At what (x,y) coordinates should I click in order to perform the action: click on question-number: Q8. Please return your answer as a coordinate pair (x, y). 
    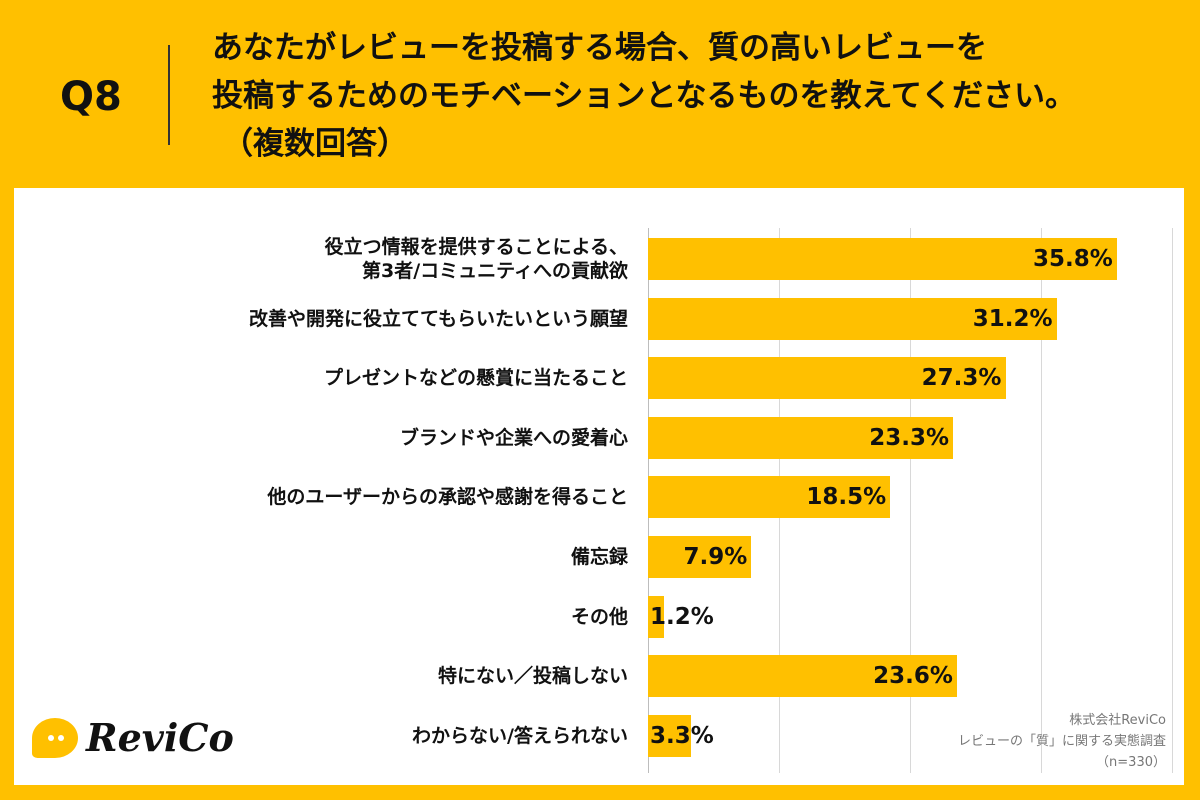
    Looking at the image, I should click on (91, 97).